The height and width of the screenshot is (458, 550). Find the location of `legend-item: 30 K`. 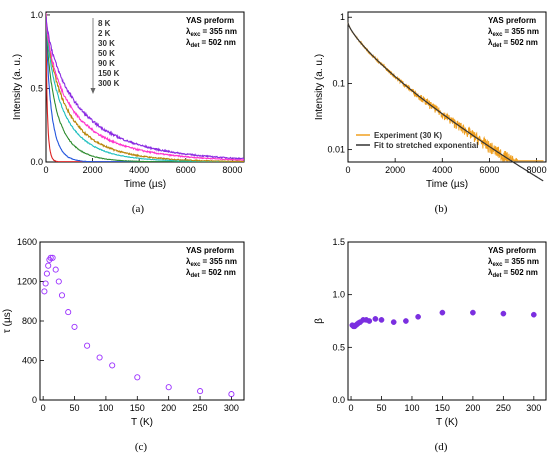

legend-item: 30 K is located at coordinates (106, 43).